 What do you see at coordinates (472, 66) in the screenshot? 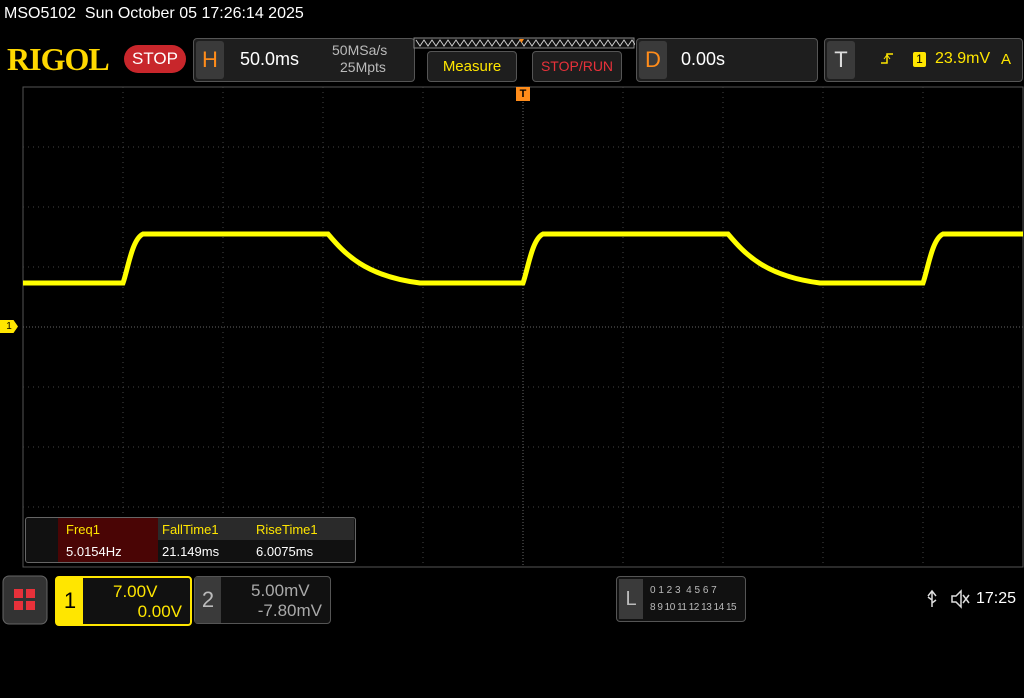
I see `measure-button: Measure` at bounding box center [472, 66].